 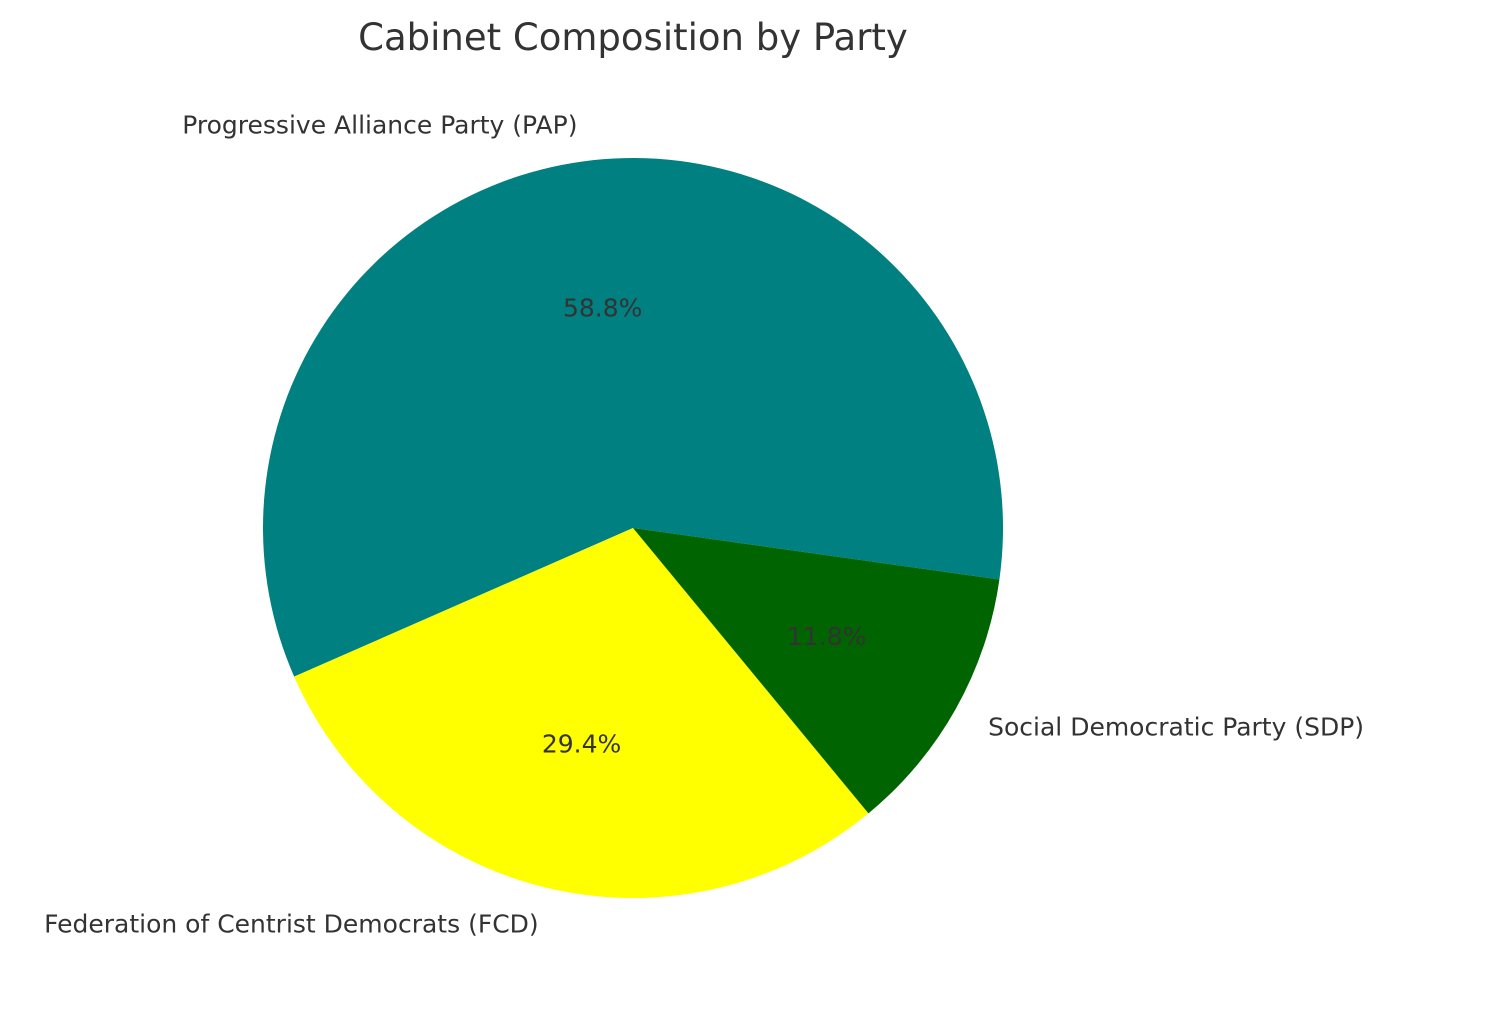 I want to click on chart-title: Cabinet Composition by Party, so click(x=633, y=37).